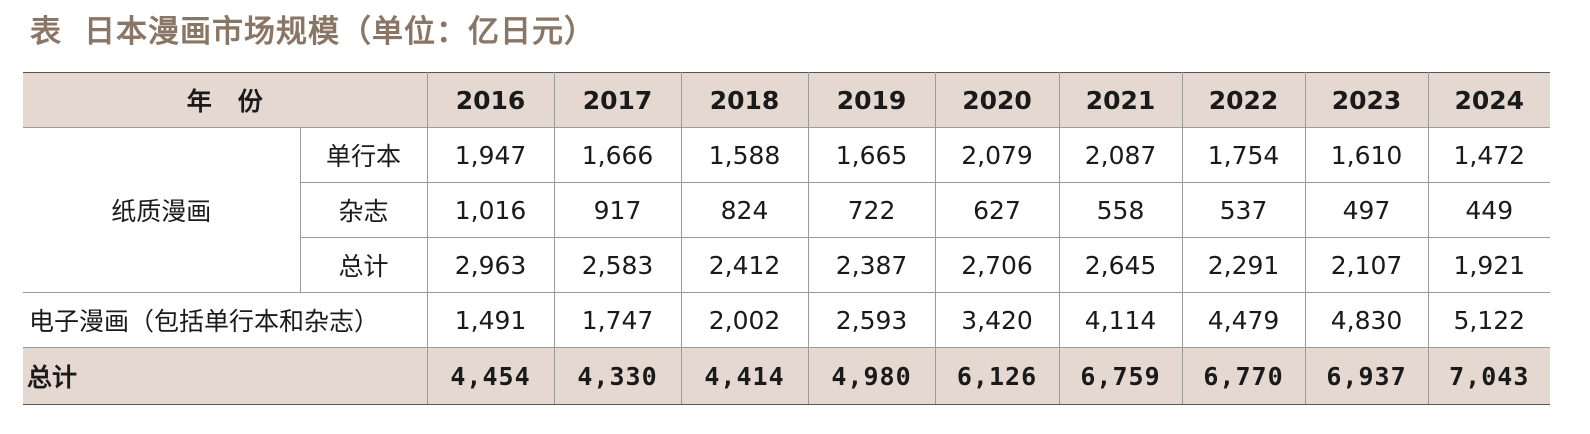 Image resolution: width=1590 pixels, height=434 pixels. What do you see at coordinates (617, 320) in the screenshot?
I see `table-cell: 1,747` at bounding box center [617, 320].